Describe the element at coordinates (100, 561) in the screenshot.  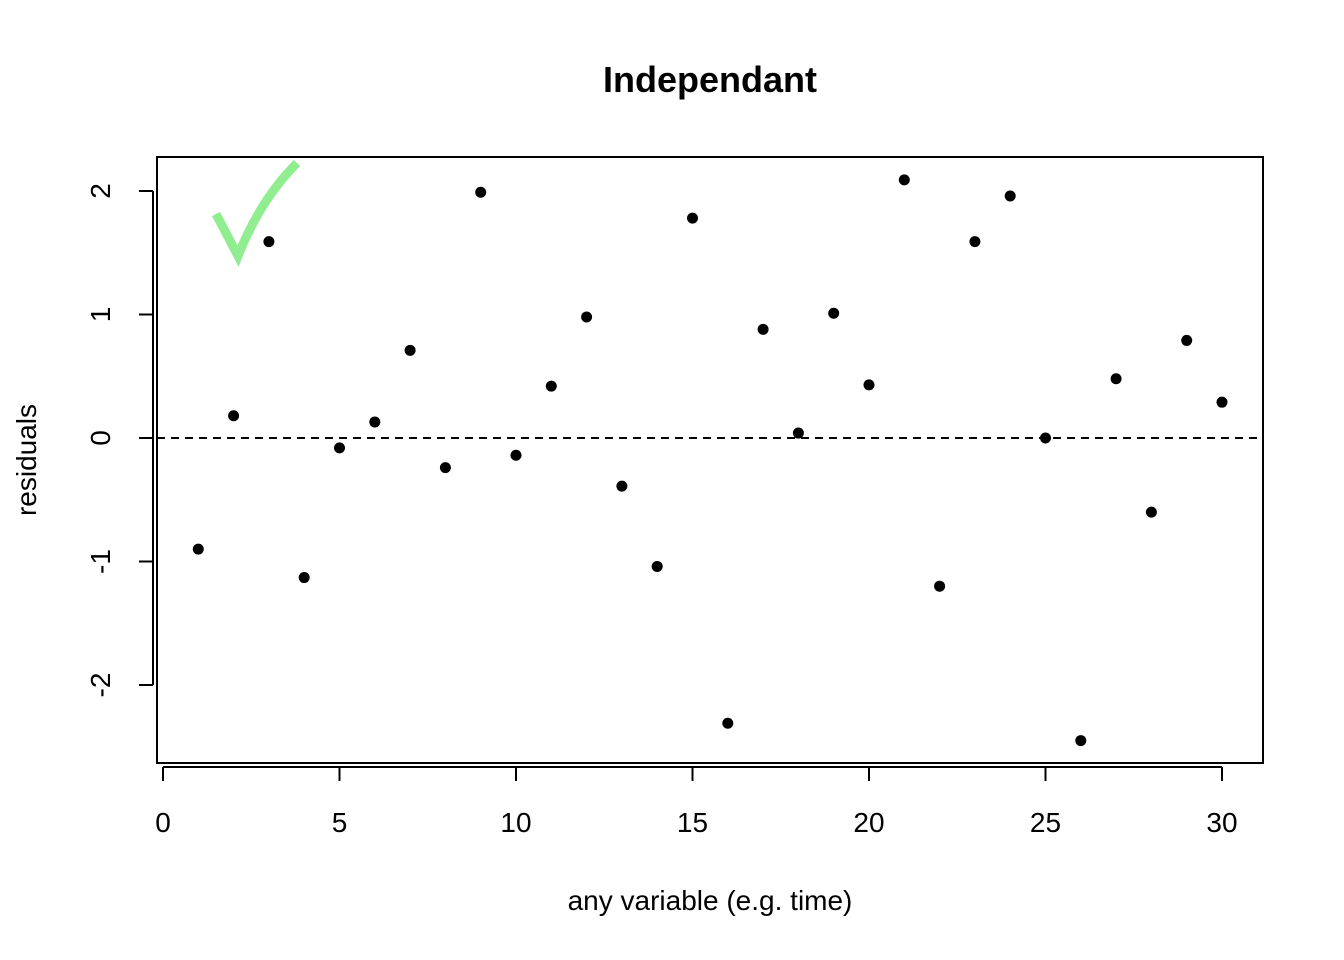
I see `y-tick-label: -1` at that location.